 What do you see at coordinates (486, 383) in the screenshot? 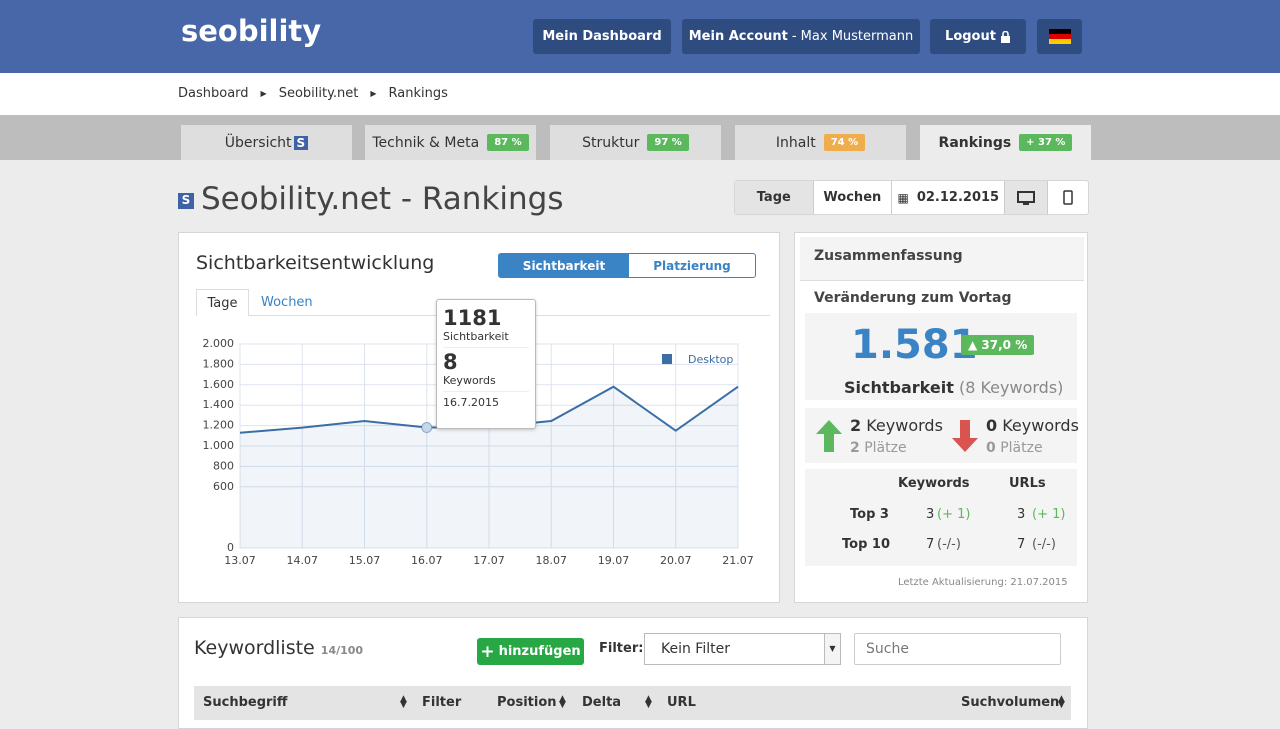
I see `tooltip-label: Keywords` at bounding box center [486, 383].